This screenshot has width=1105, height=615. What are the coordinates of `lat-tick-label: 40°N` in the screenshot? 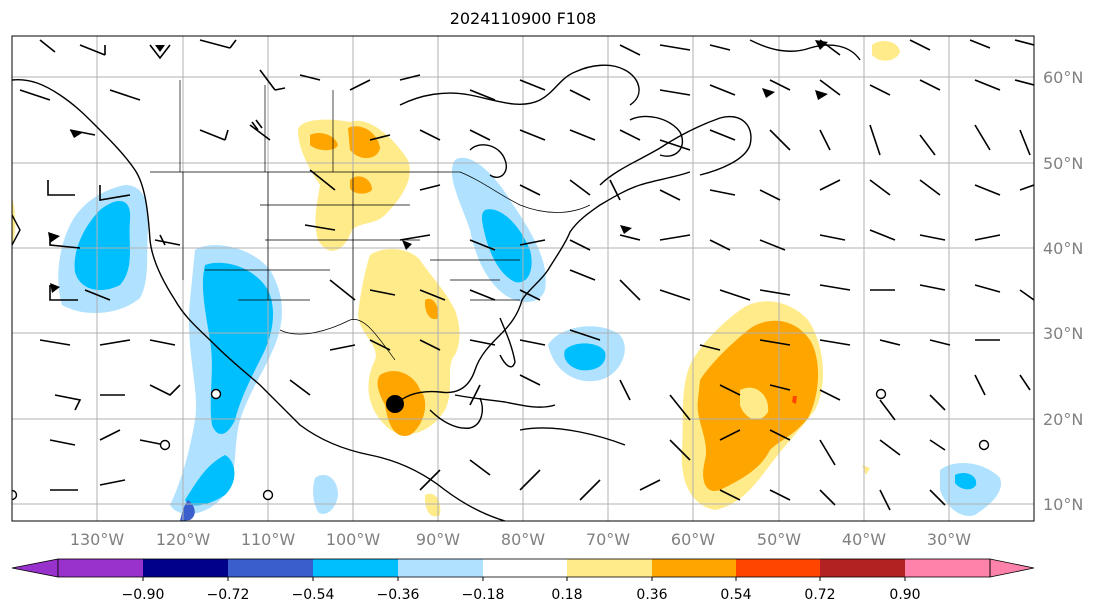 It's located at (1063, 248).